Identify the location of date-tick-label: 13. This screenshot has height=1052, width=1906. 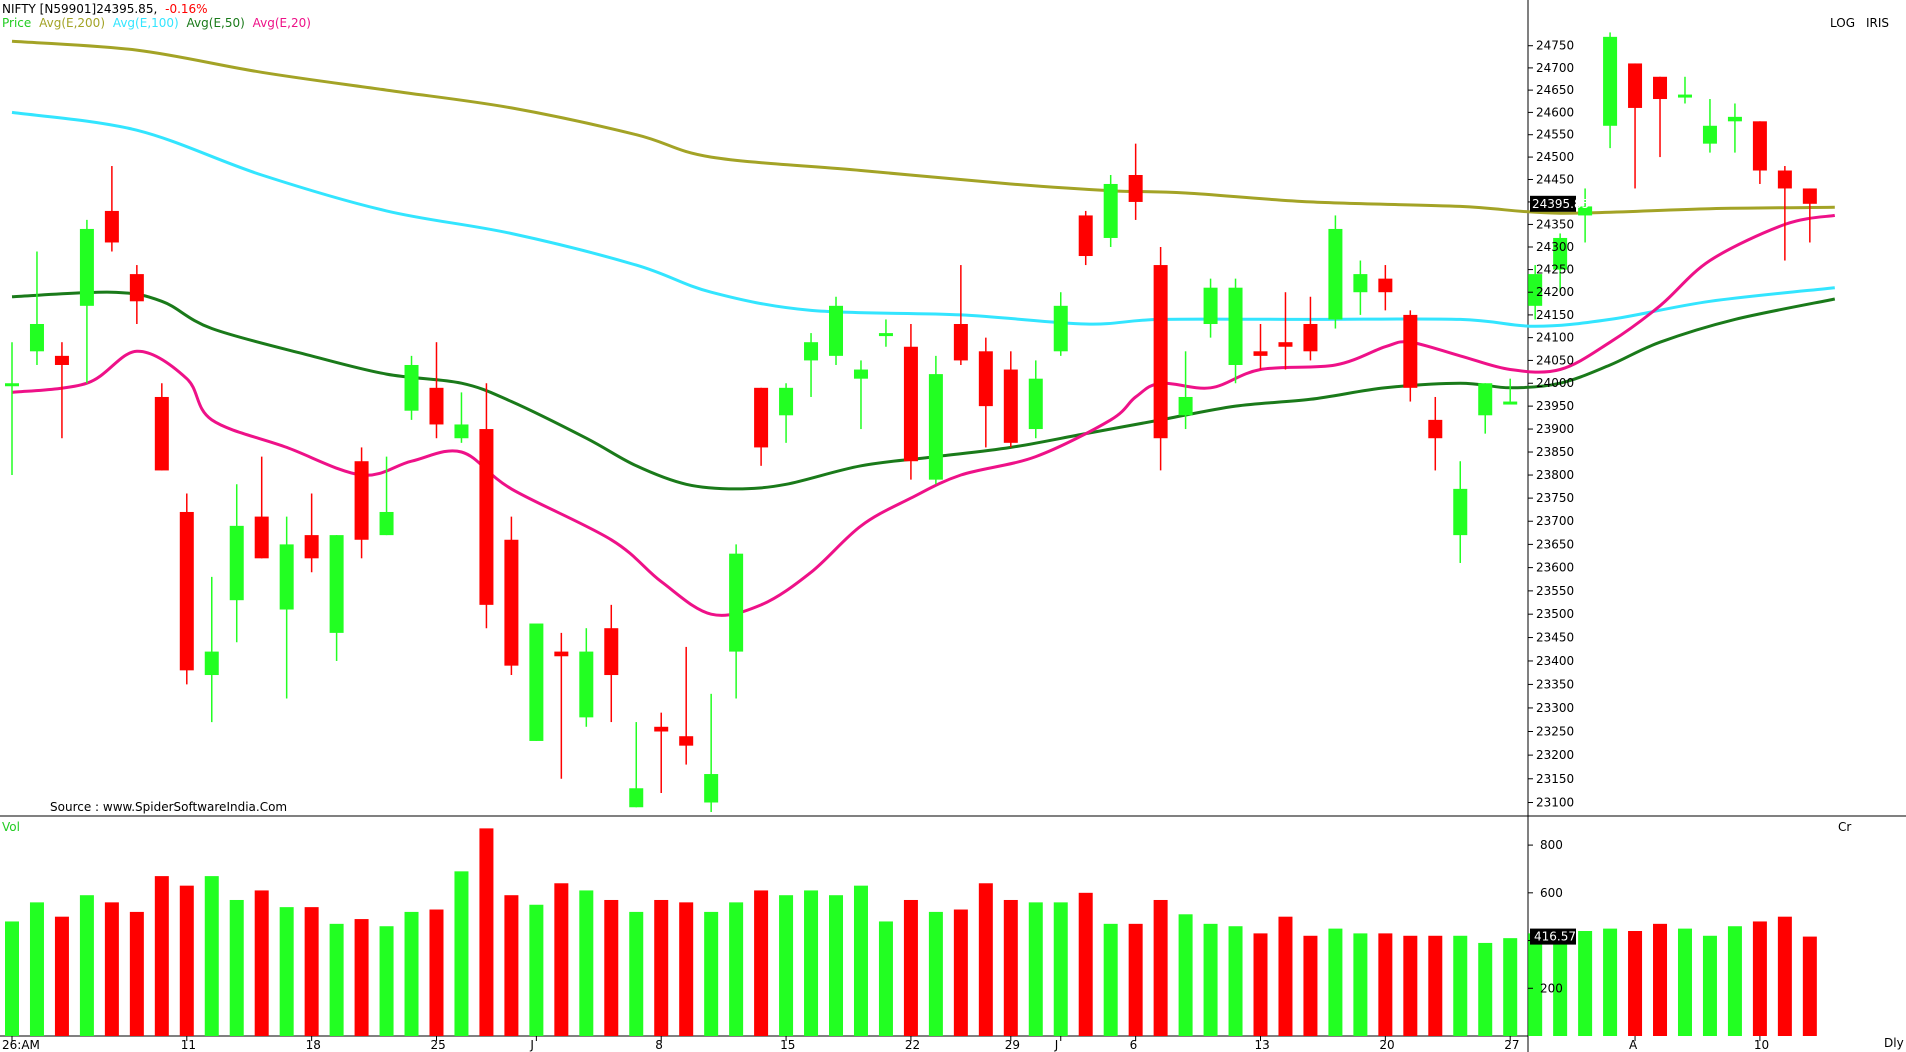
(1262, 1045).